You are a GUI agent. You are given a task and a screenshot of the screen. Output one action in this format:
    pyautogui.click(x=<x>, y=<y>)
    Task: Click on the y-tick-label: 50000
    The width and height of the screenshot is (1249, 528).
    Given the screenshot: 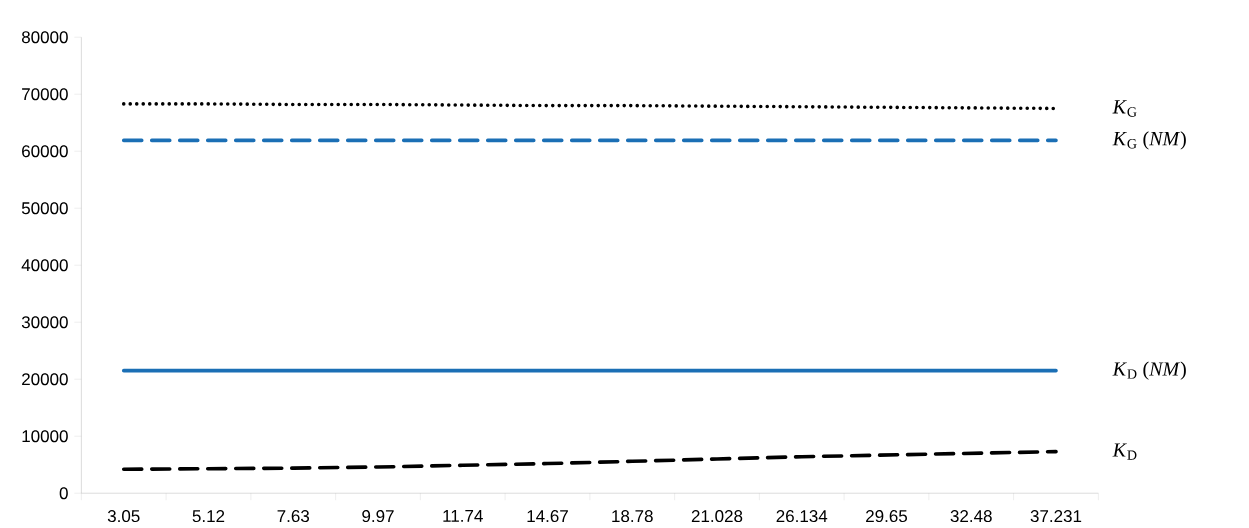 What is the action you would take?
    pyautogui.click(x=44, y=208)
    